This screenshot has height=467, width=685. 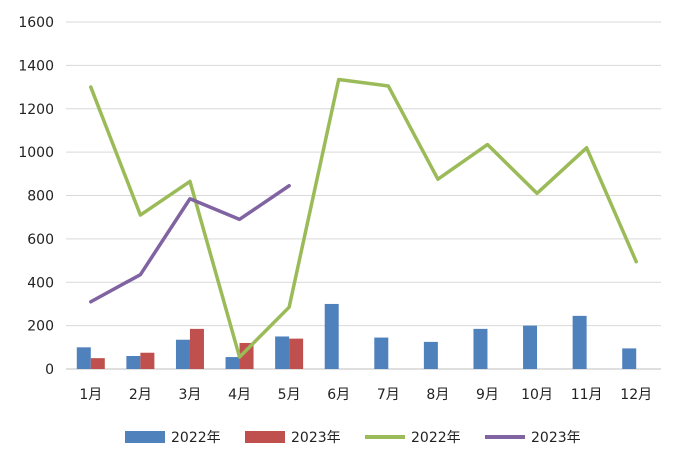 I want to click on y-tick-label: 800, so click(x=40, y=197).